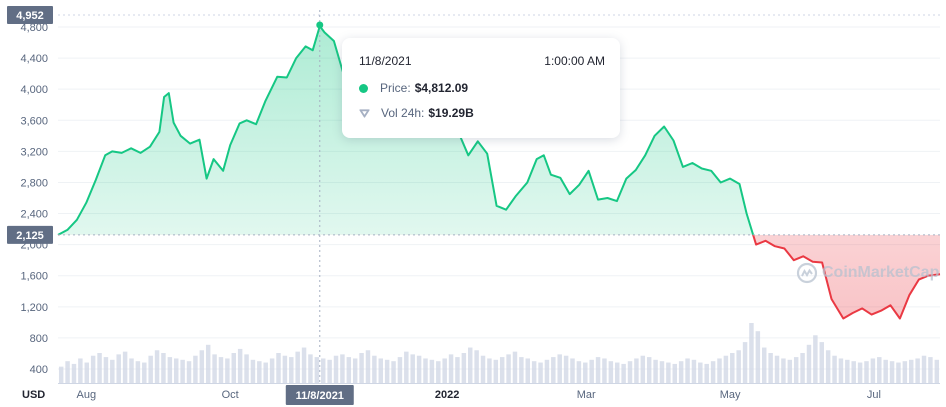 The height and width of the screenshot is (407, 946). What do you see at coordinates (320, 396) in the screenshot?
I see `hover-date-badge: 11/8/2021` at bounding box center [320, 396].